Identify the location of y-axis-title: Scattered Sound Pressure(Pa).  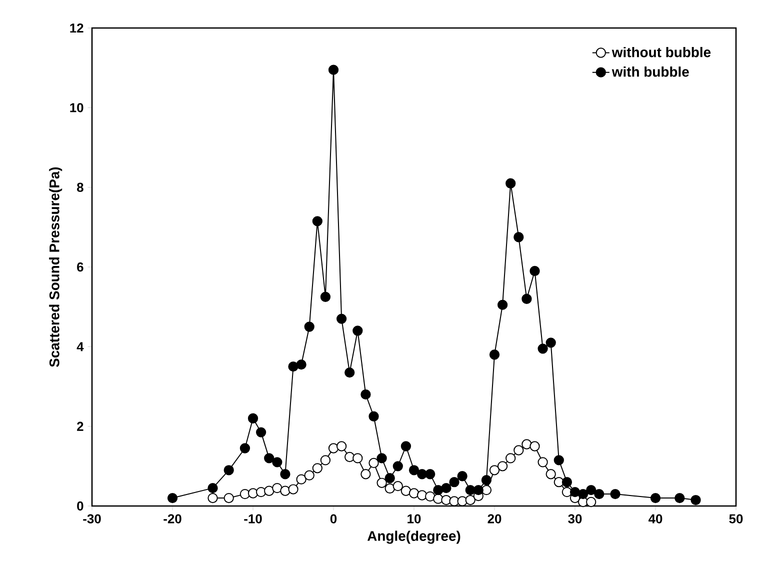
(55, 267).